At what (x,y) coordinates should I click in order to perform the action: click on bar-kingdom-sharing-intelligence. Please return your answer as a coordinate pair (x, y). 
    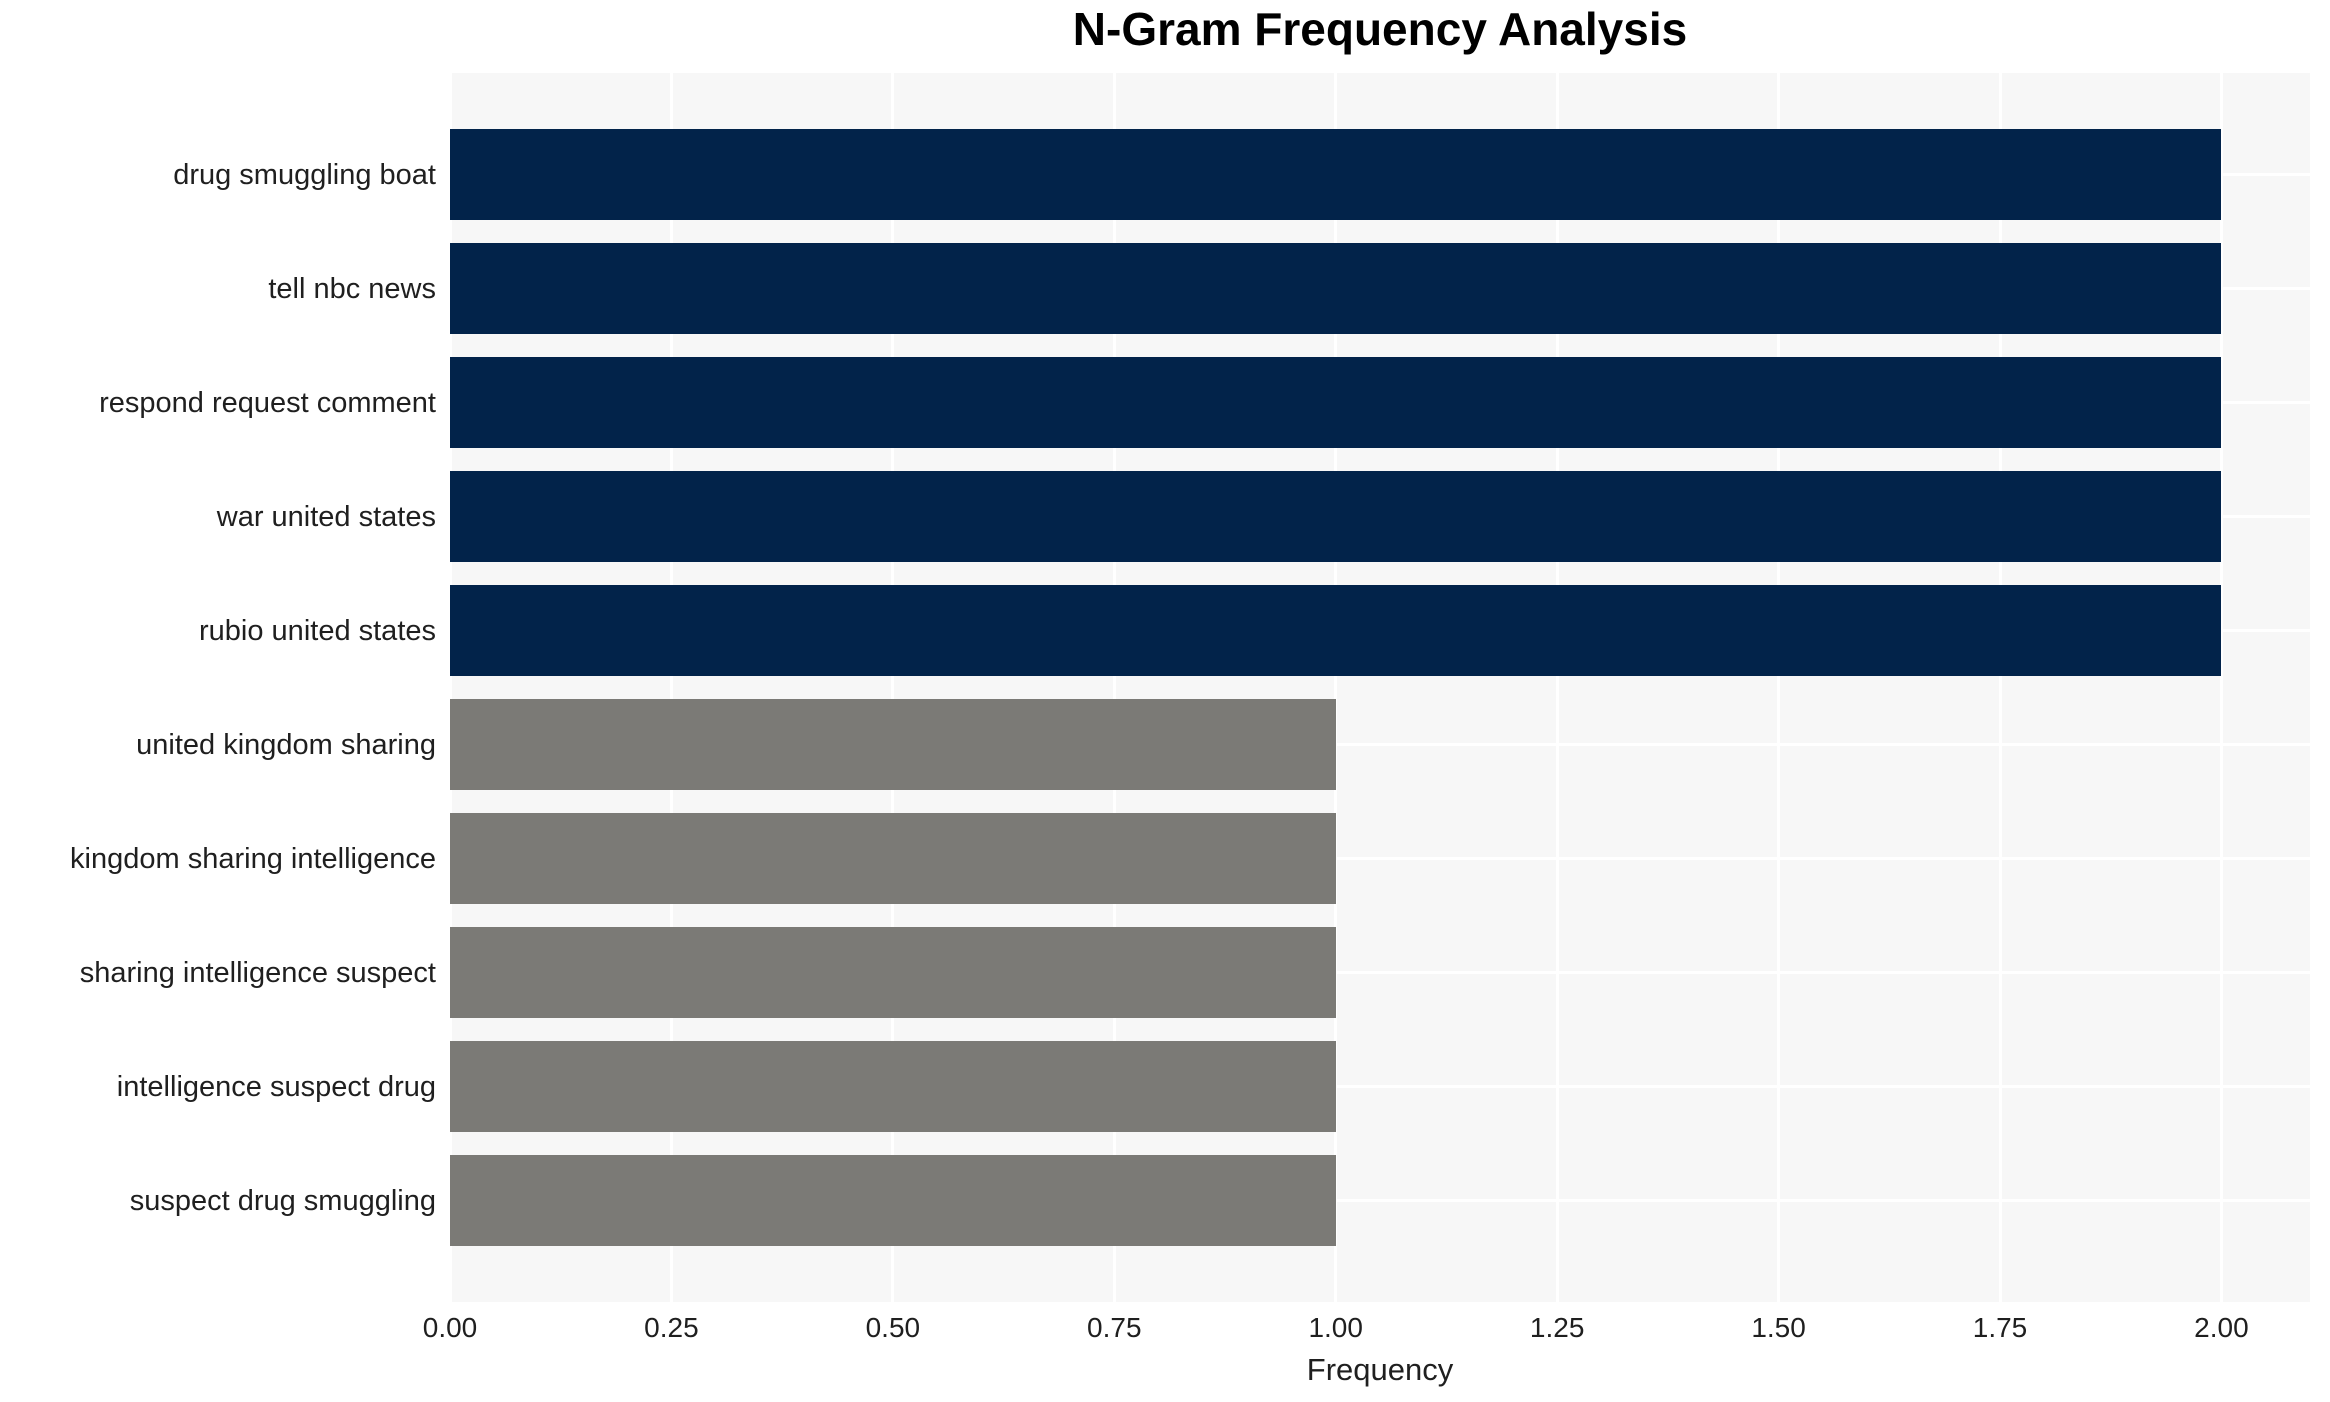
    Looking at the image, I should click on (893, 858).